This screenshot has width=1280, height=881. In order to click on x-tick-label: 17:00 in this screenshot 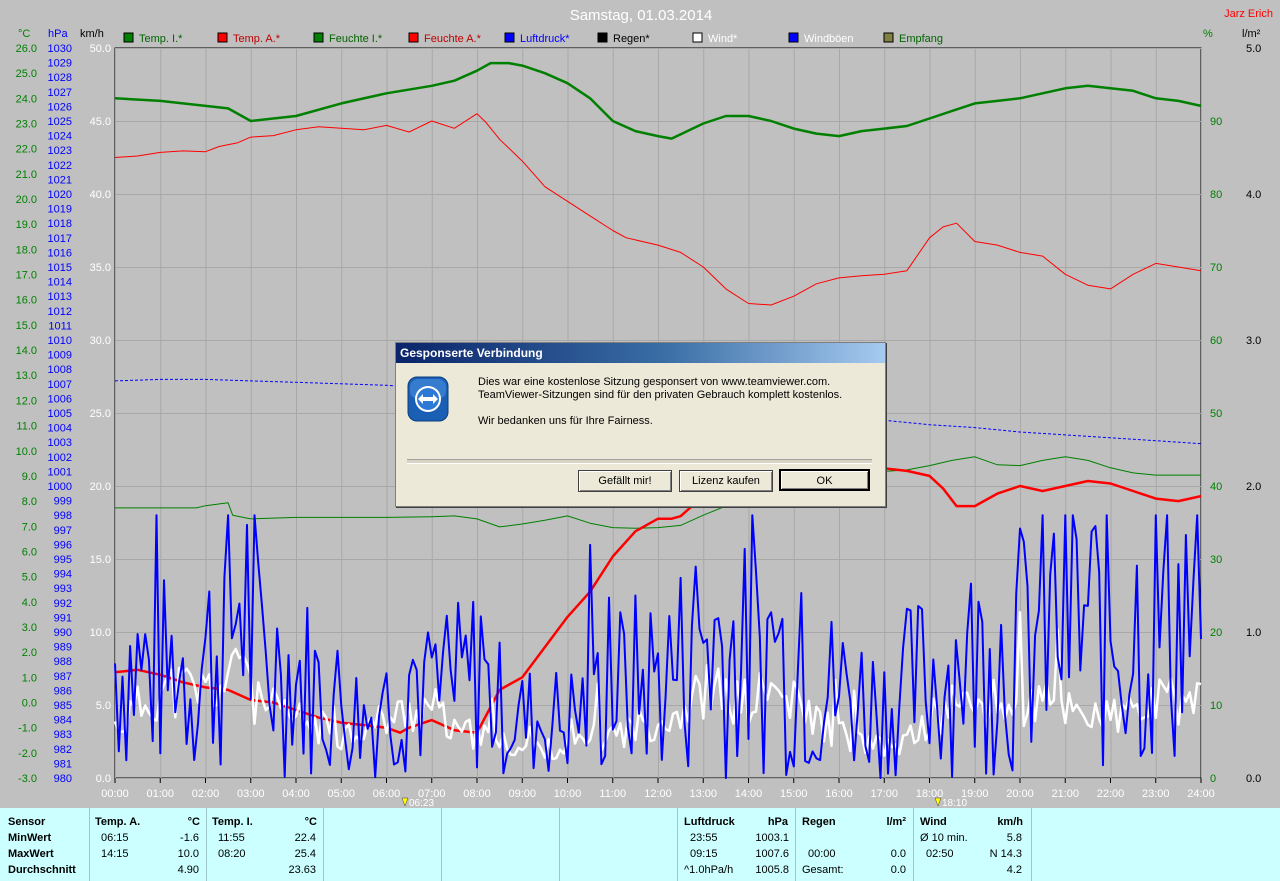, I will do `click(884, 794)`.